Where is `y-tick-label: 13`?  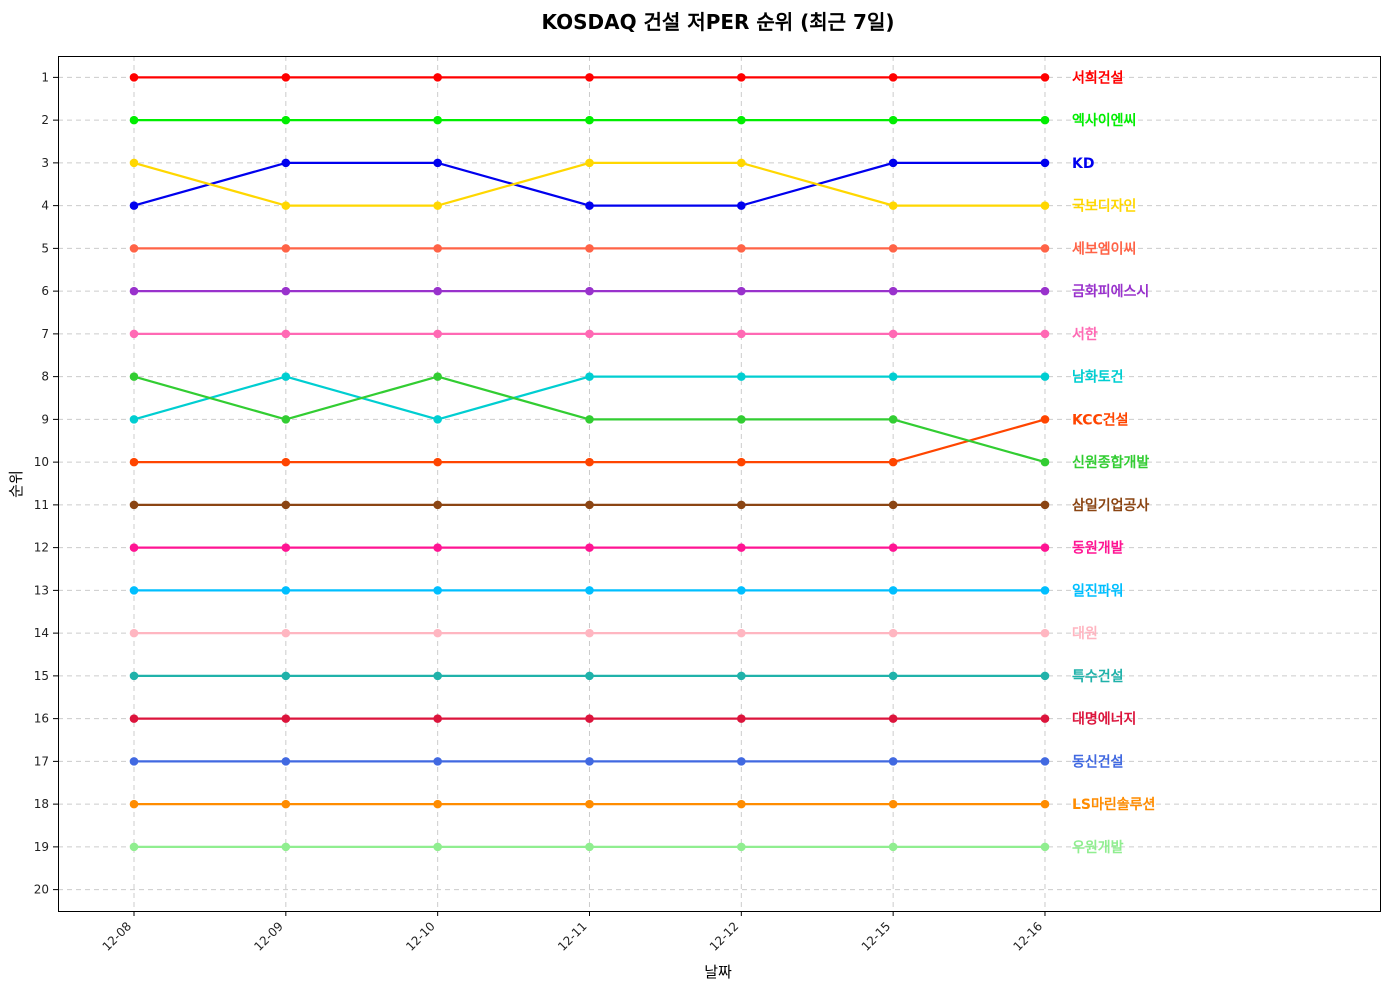
y-tick-label: 13 is located at coordinates (41, 590).